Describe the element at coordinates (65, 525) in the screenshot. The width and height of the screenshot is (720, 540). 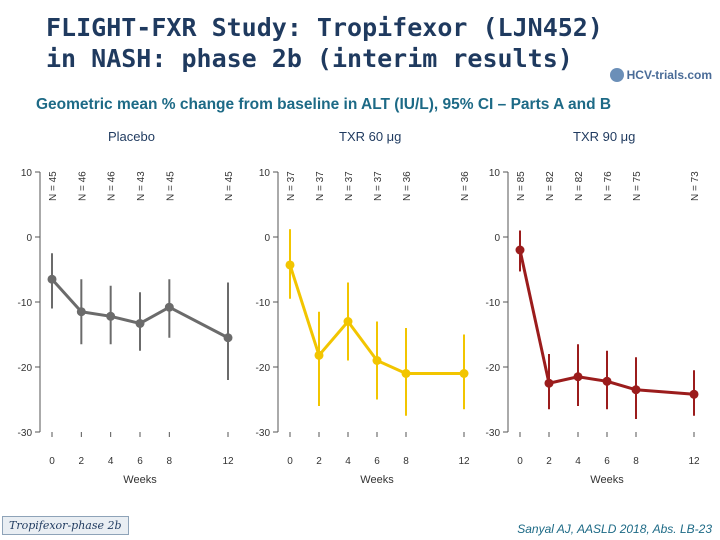
I see `study-badge: Tropifexor-phase 2b` at that location.